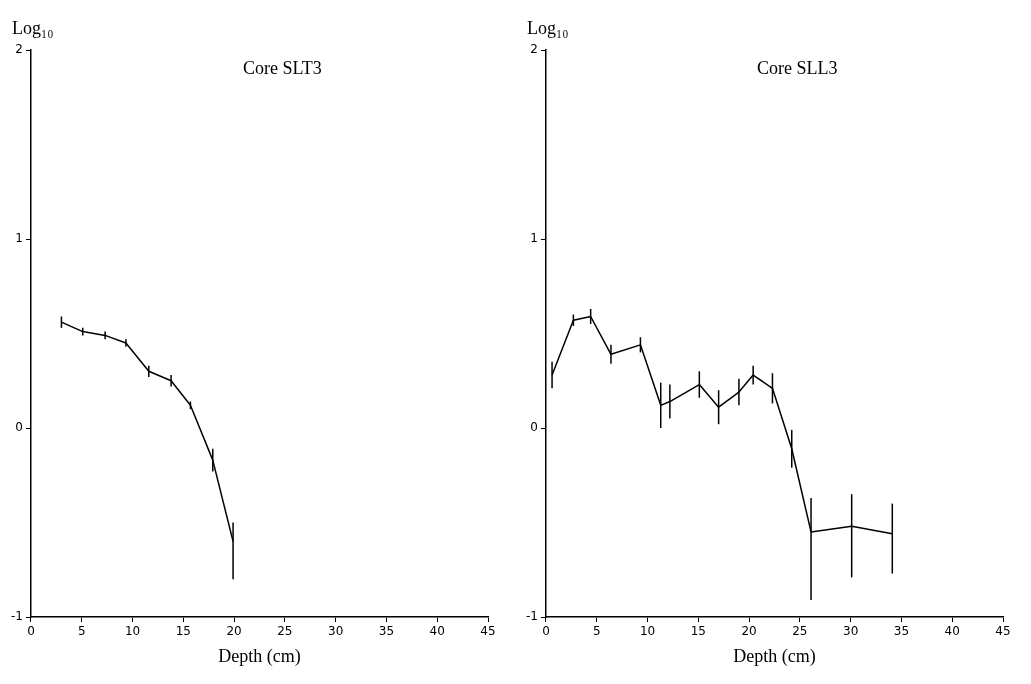 The height and width of the screenshot is (684, 1031). What do you see at coordinates (797, 67) in the screenshot?
I see `chart-title: Core SLL3` at bounding box center [797, 67].